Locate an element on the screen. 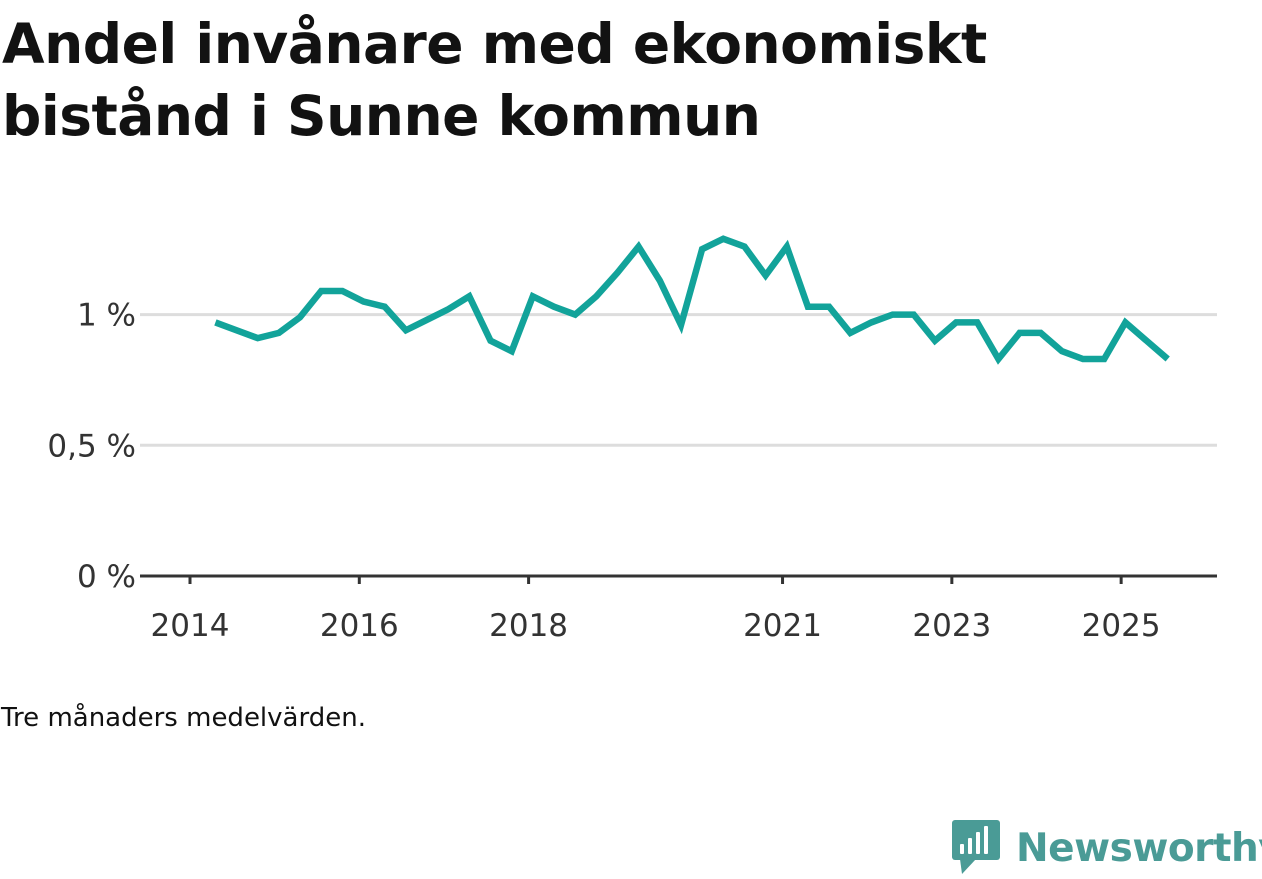  x-tick-label: 2014 is located at coordinates (190, 626).